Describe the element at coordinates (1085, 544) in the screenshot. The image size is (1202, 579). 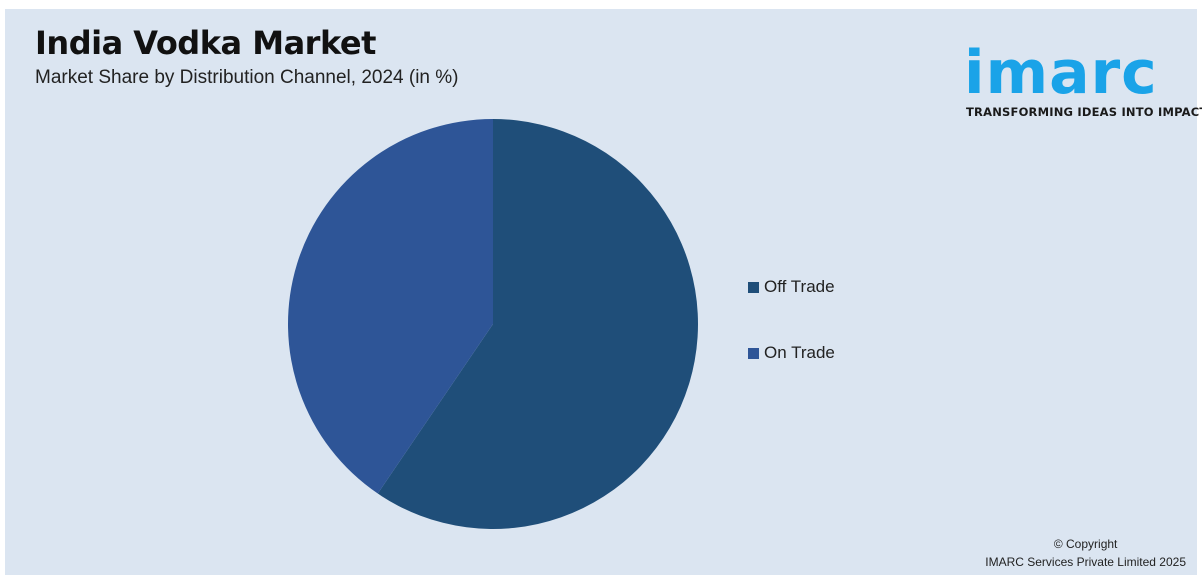
I see `copyright-line-1: © Copyright` at that location.